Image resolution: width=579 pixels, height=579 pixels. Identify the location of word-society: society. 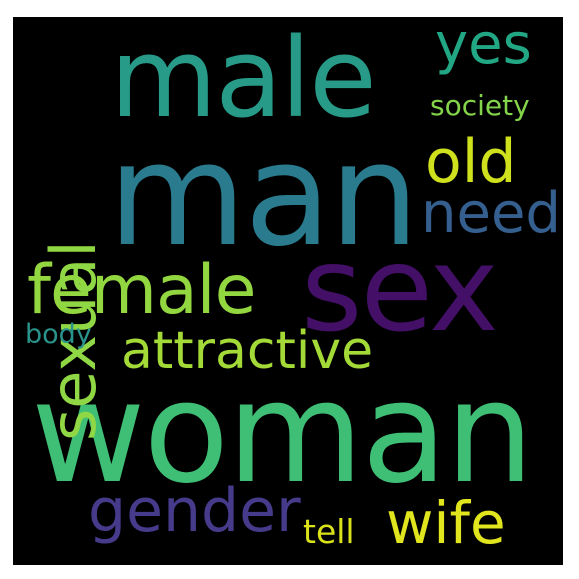
(480, 105).